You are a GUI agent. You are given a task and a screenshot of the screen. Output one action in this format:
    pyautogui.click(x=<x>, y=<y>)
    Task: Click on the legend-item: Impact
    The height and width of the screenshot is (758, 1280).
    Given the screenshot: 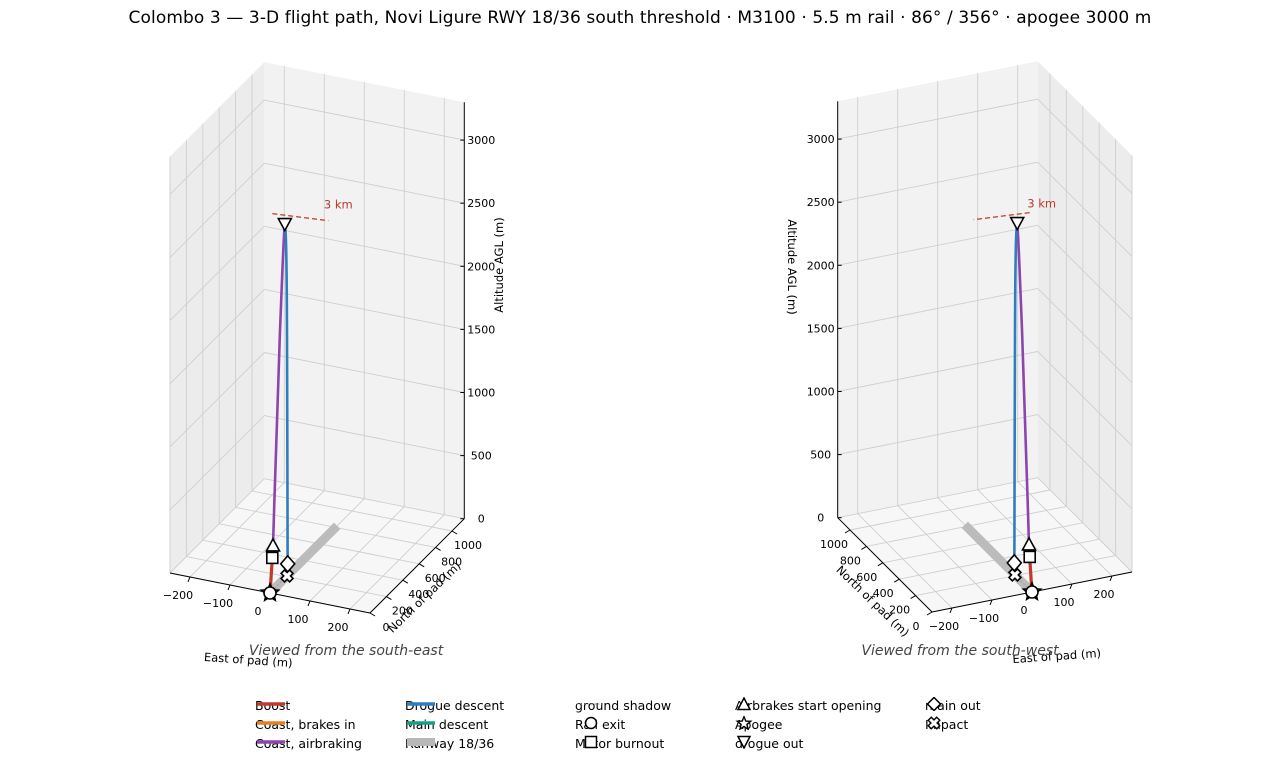 What is the action you would take?
    pyautogui.click(x=946, y=725)
    